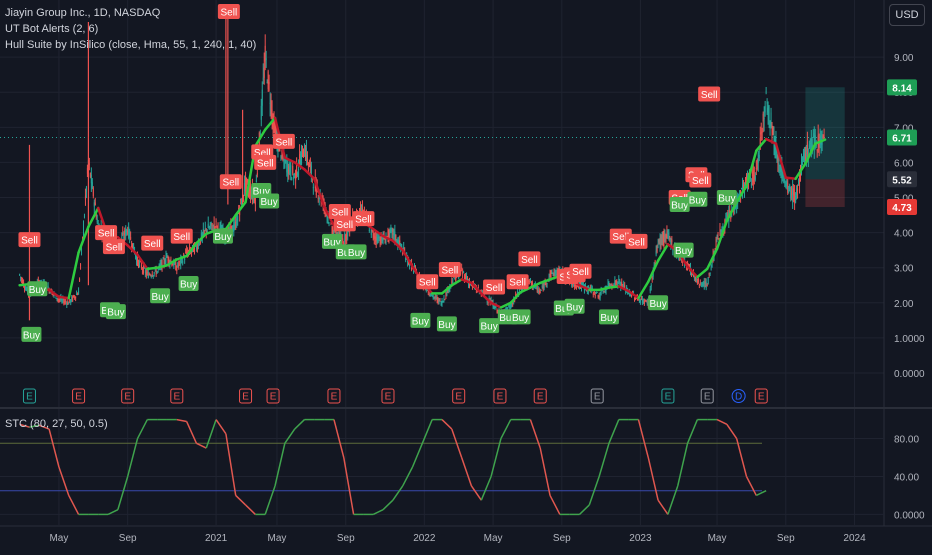 This screenshot has height=555, width=932. Describe the element at coordinates (902, 87) in the screenshot. I see `price-axis-label-box` at that location.